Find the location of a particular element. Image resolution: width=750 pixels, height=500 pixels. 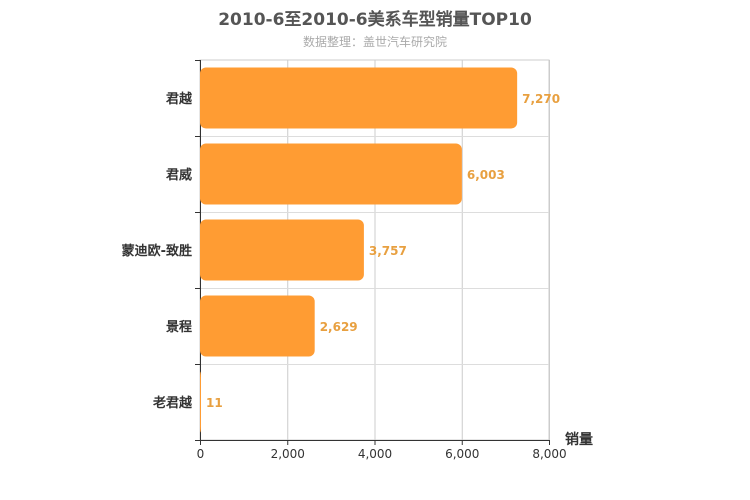

y-category-label: 蒙迪欧-致胜 is located at coordinates (157, 251).